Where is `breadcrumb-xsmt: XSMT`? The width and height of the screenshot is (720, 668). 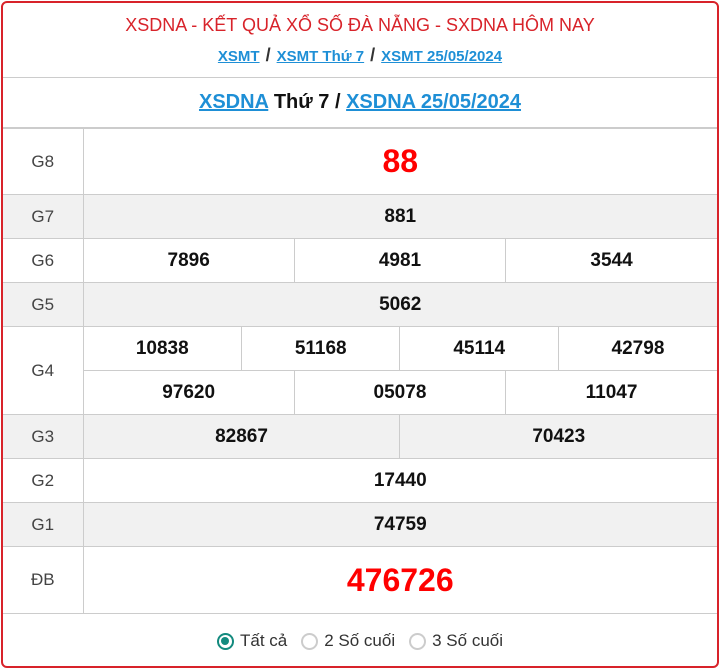
breadcrumb-xsmt: XSMT is located at coordinates (238, 56).